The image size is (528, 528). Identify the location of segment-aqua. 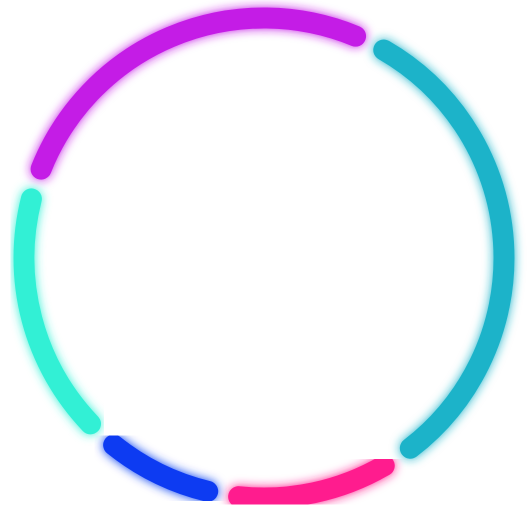
(57, 311).